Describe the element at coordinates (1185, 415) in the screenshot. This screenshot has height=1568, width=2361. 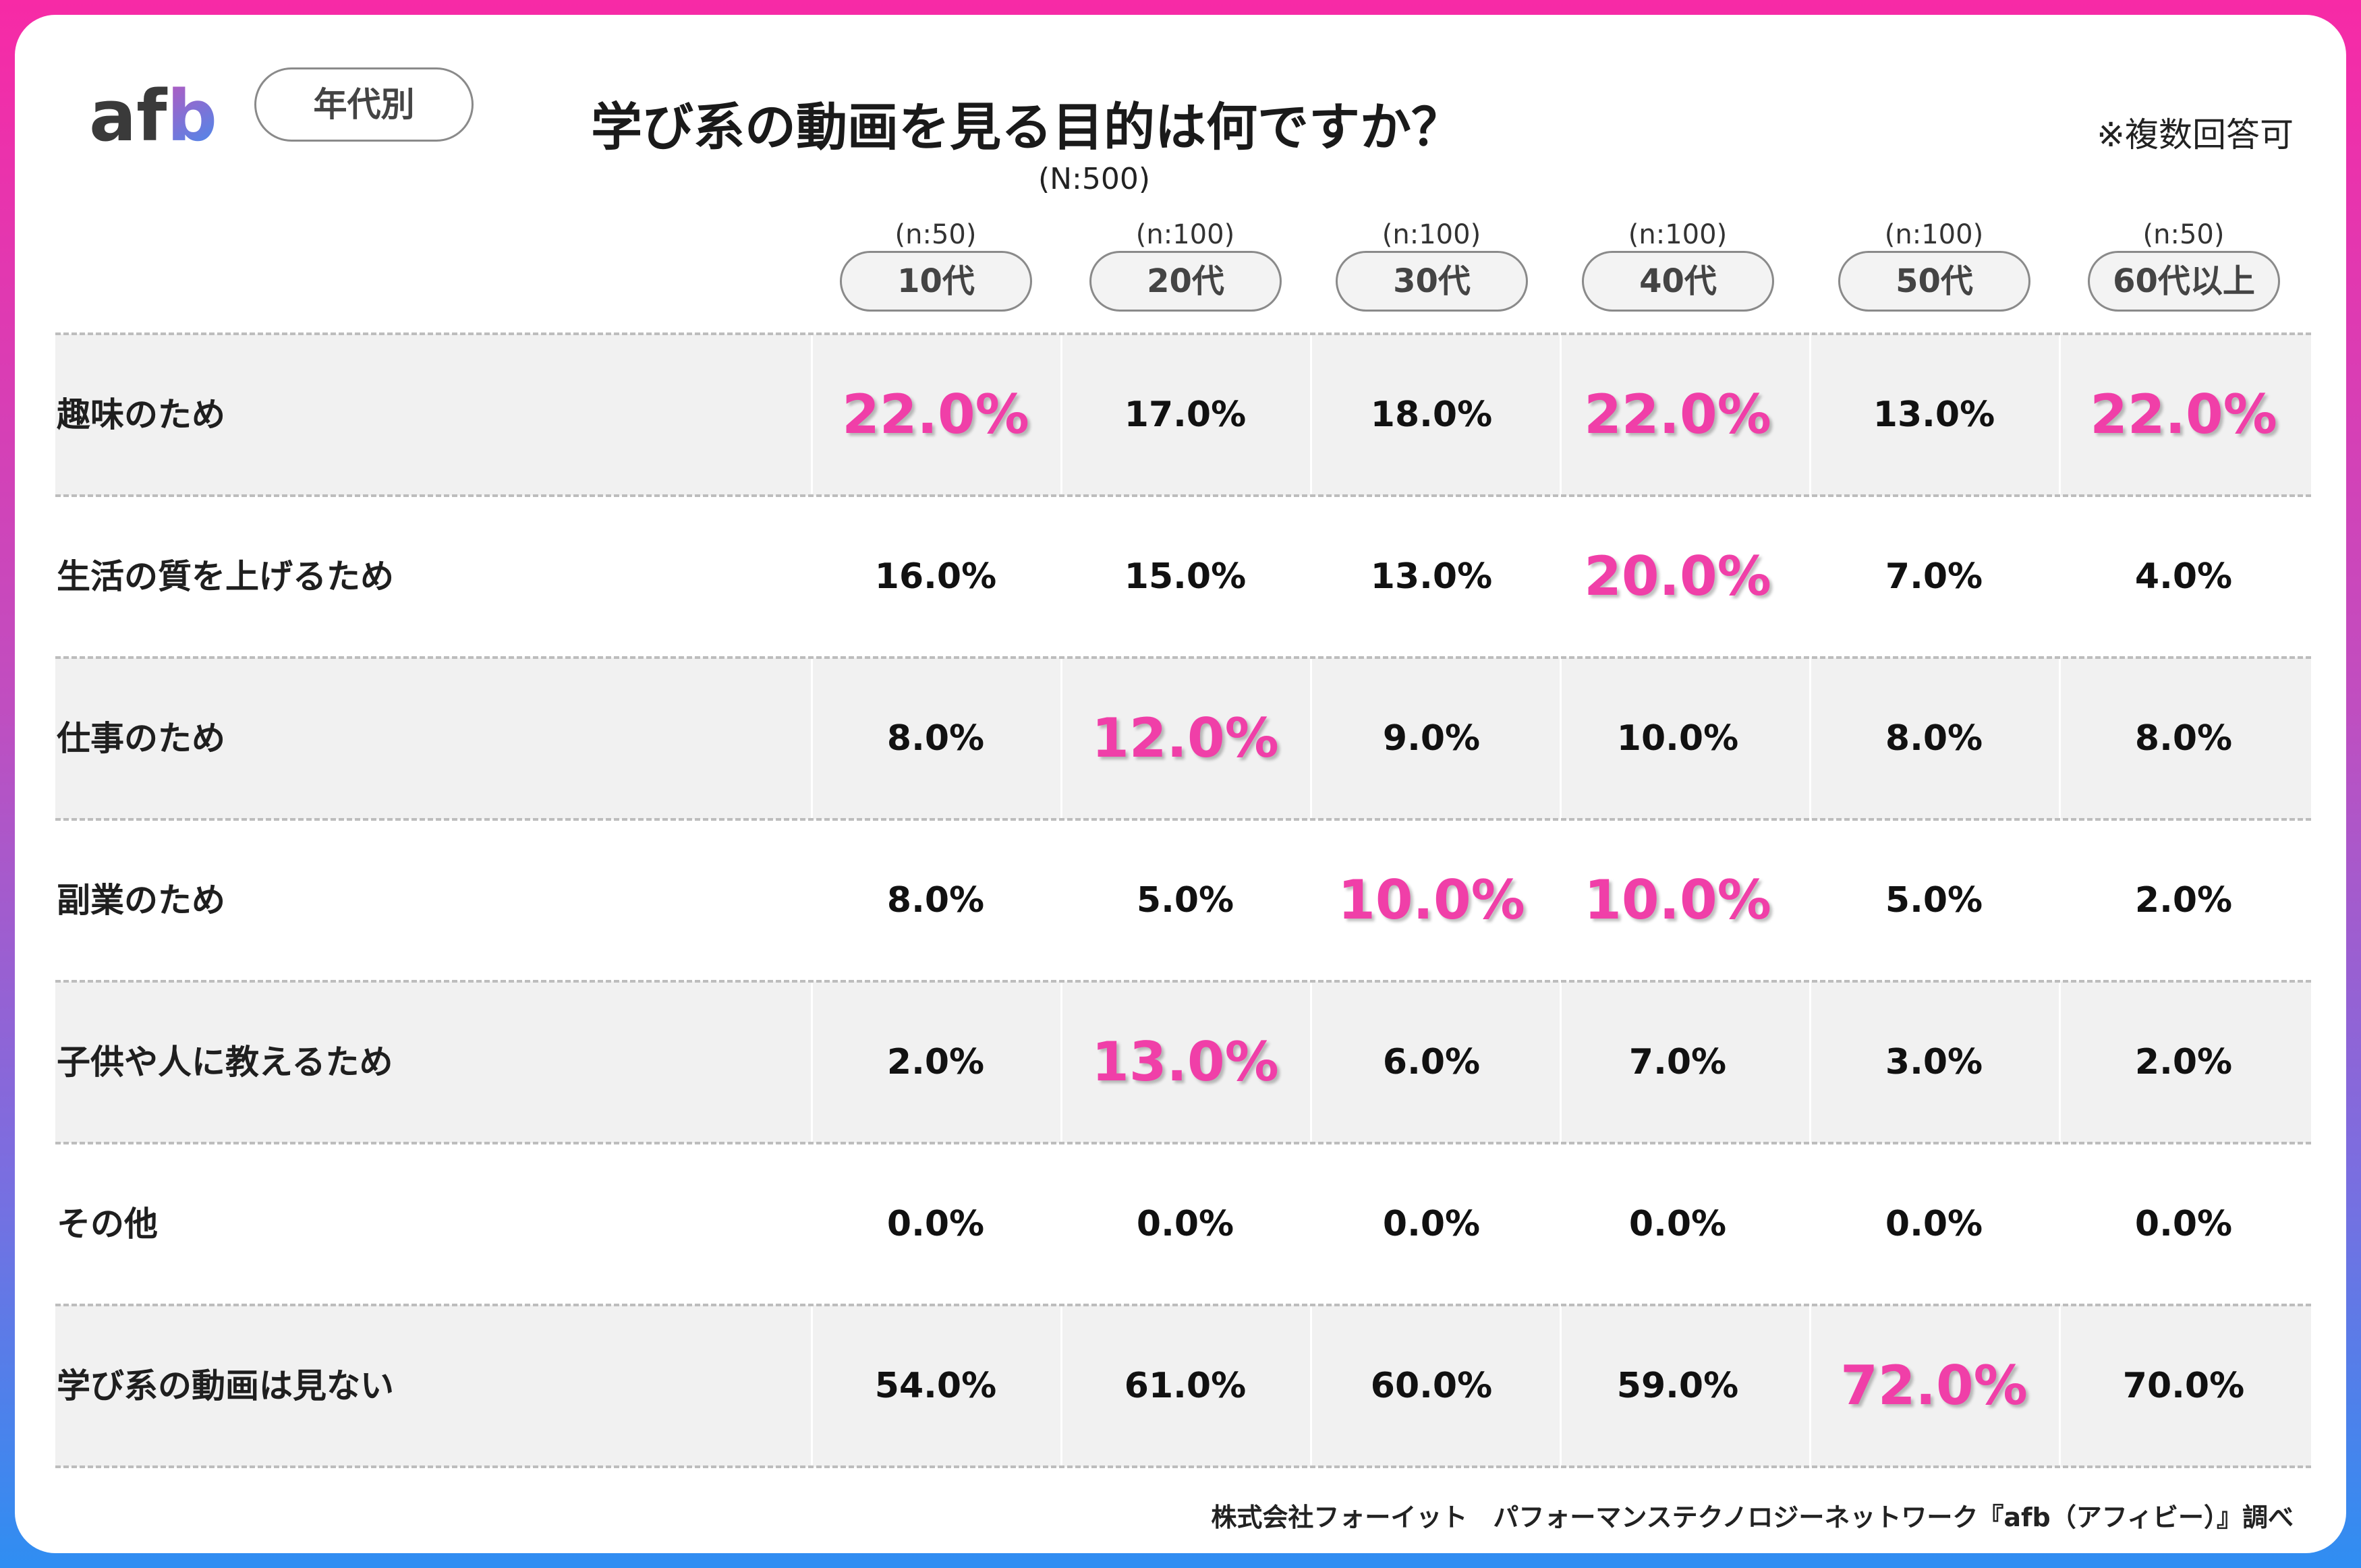
I see `value-cell: 17.0%` at that location.